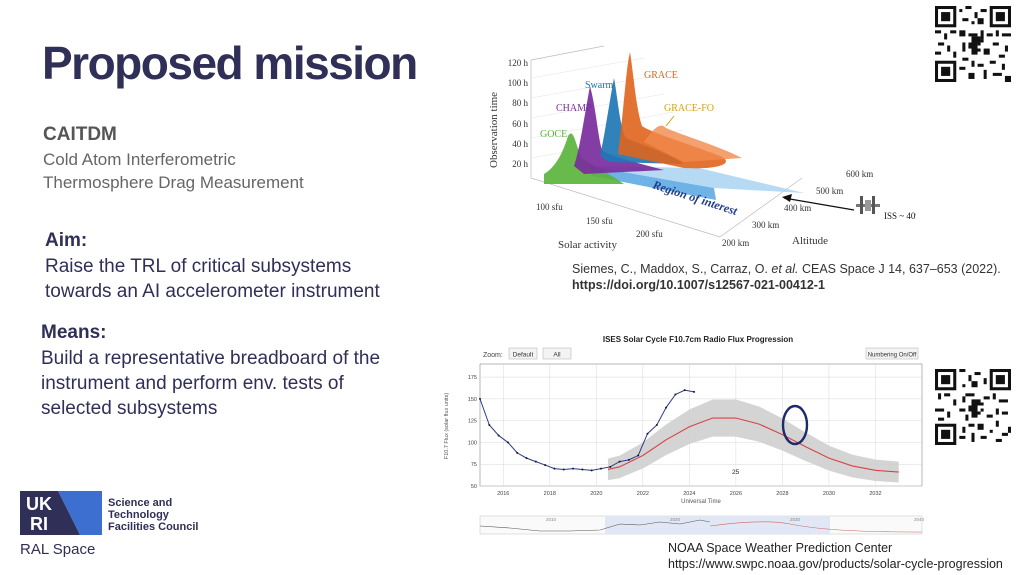 The height and width of the screenshot is (575, 1024). I want to click on x-tick-label: 2026, so click(736, 494).